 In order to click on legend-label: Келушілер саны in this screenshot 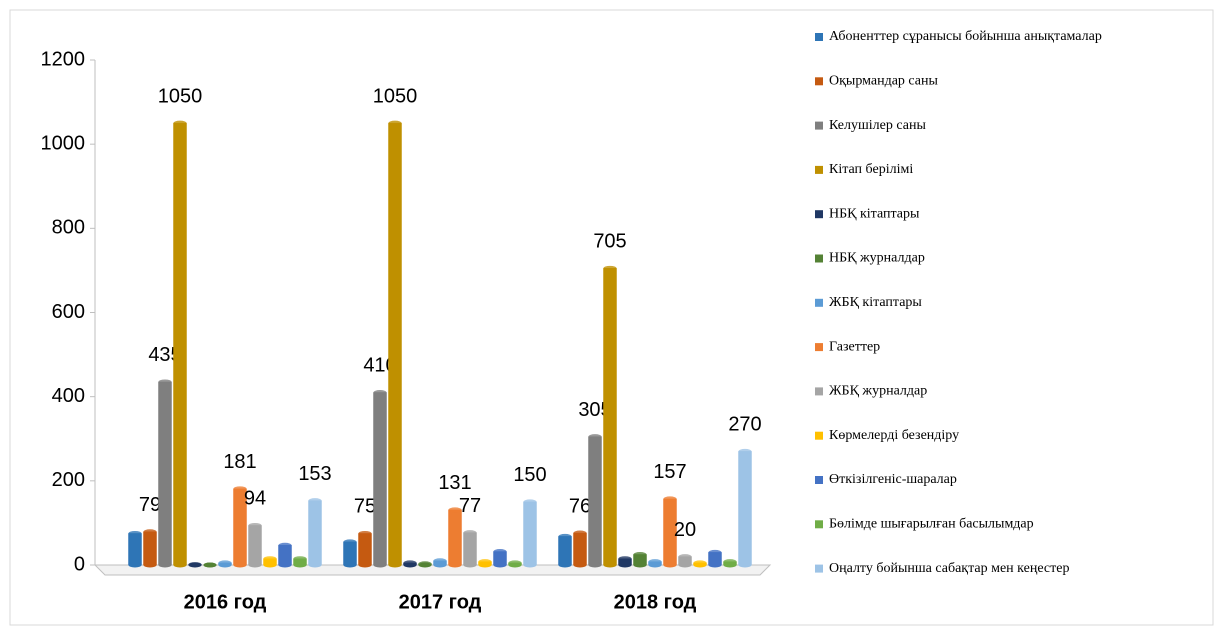, I will do `click(877, 125)`.